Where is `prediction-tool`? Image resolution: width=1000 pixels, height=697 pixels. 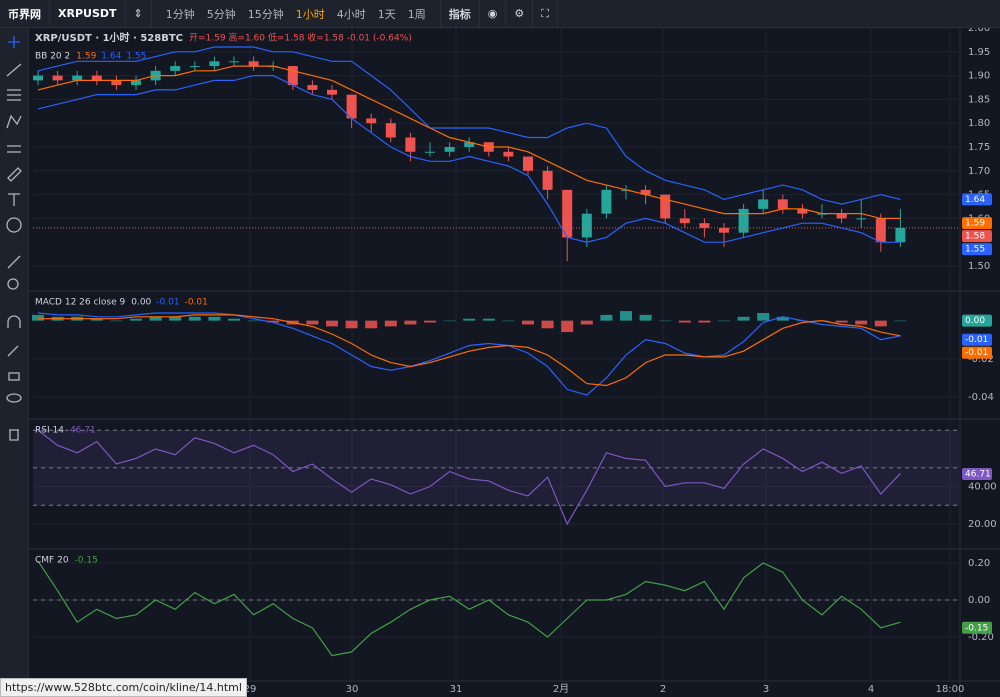
prediction-tool is located at coordinates (14, 149).